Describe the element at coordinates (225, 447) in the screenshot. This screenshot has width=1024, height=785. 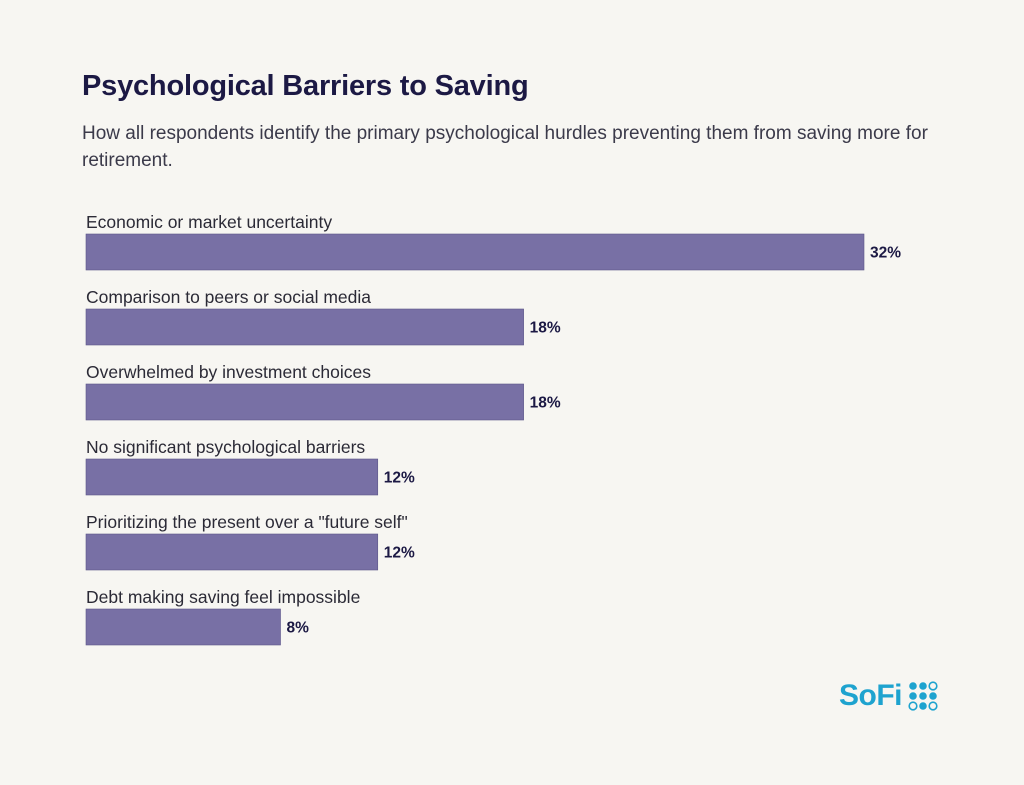
I see `category-label: No significant psychological barriers` at that location.